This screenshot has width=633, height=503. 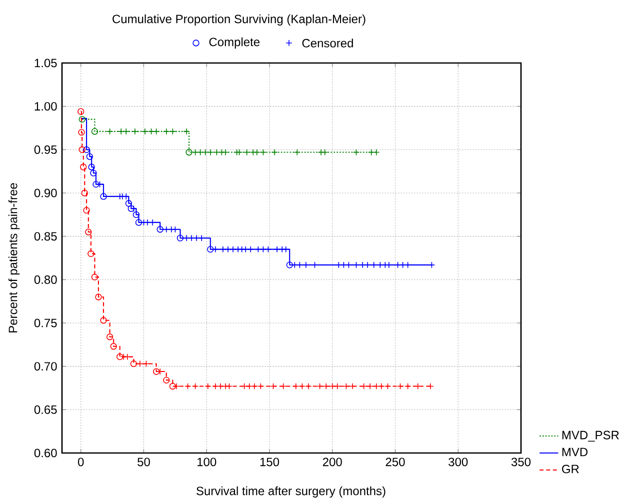 I want to click on x-axis-title: Survival time after surgery (months), so click(x=291, y=492).